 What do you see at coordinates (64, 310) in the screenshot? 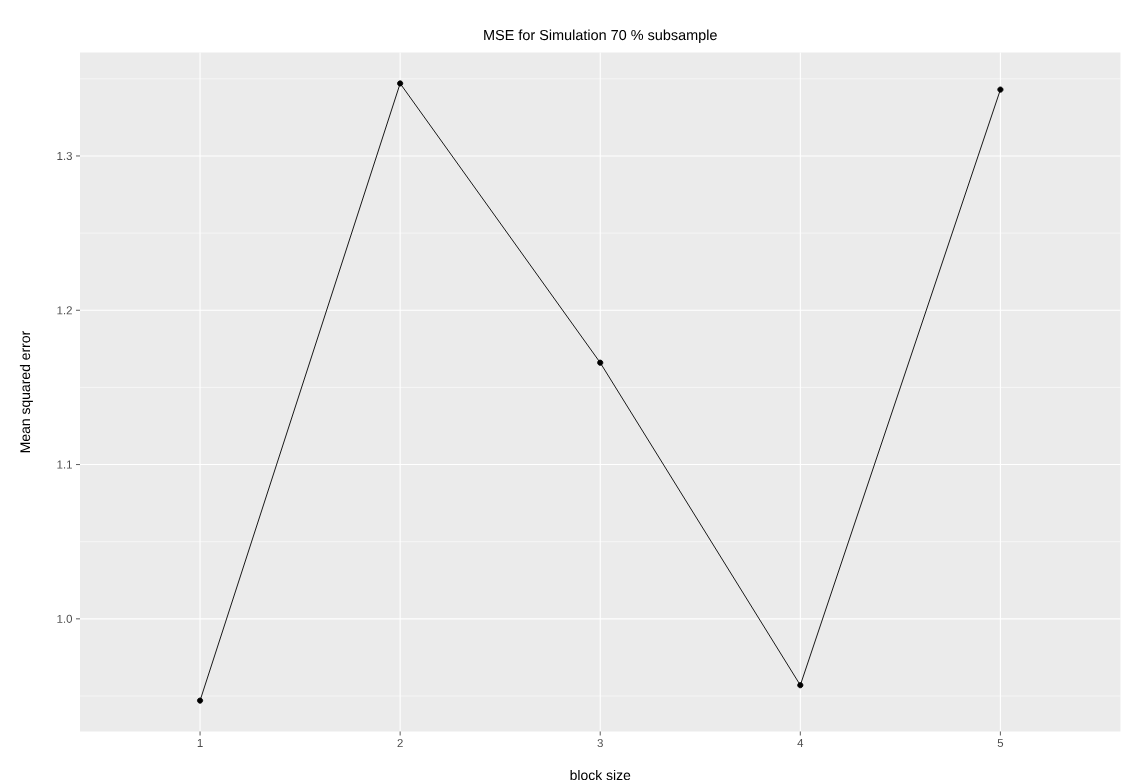
I see `y-tick-label: 1.2` at bounding box center [64, 310].